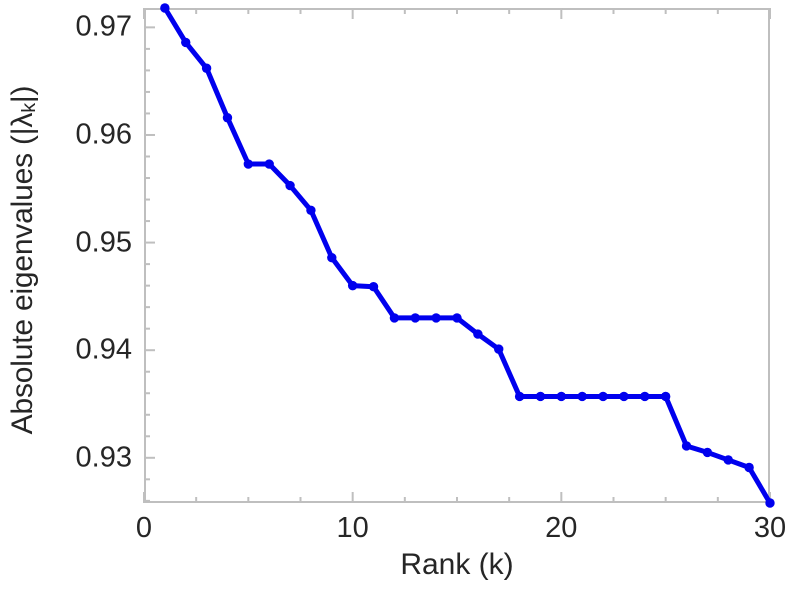 Image resolution: width=790 pixels, height=600 pixels. Describe the element at coordinates (395, 532) in the screenshot. I see `x-axis-tick-labels: 0 10 20 30` at that location.